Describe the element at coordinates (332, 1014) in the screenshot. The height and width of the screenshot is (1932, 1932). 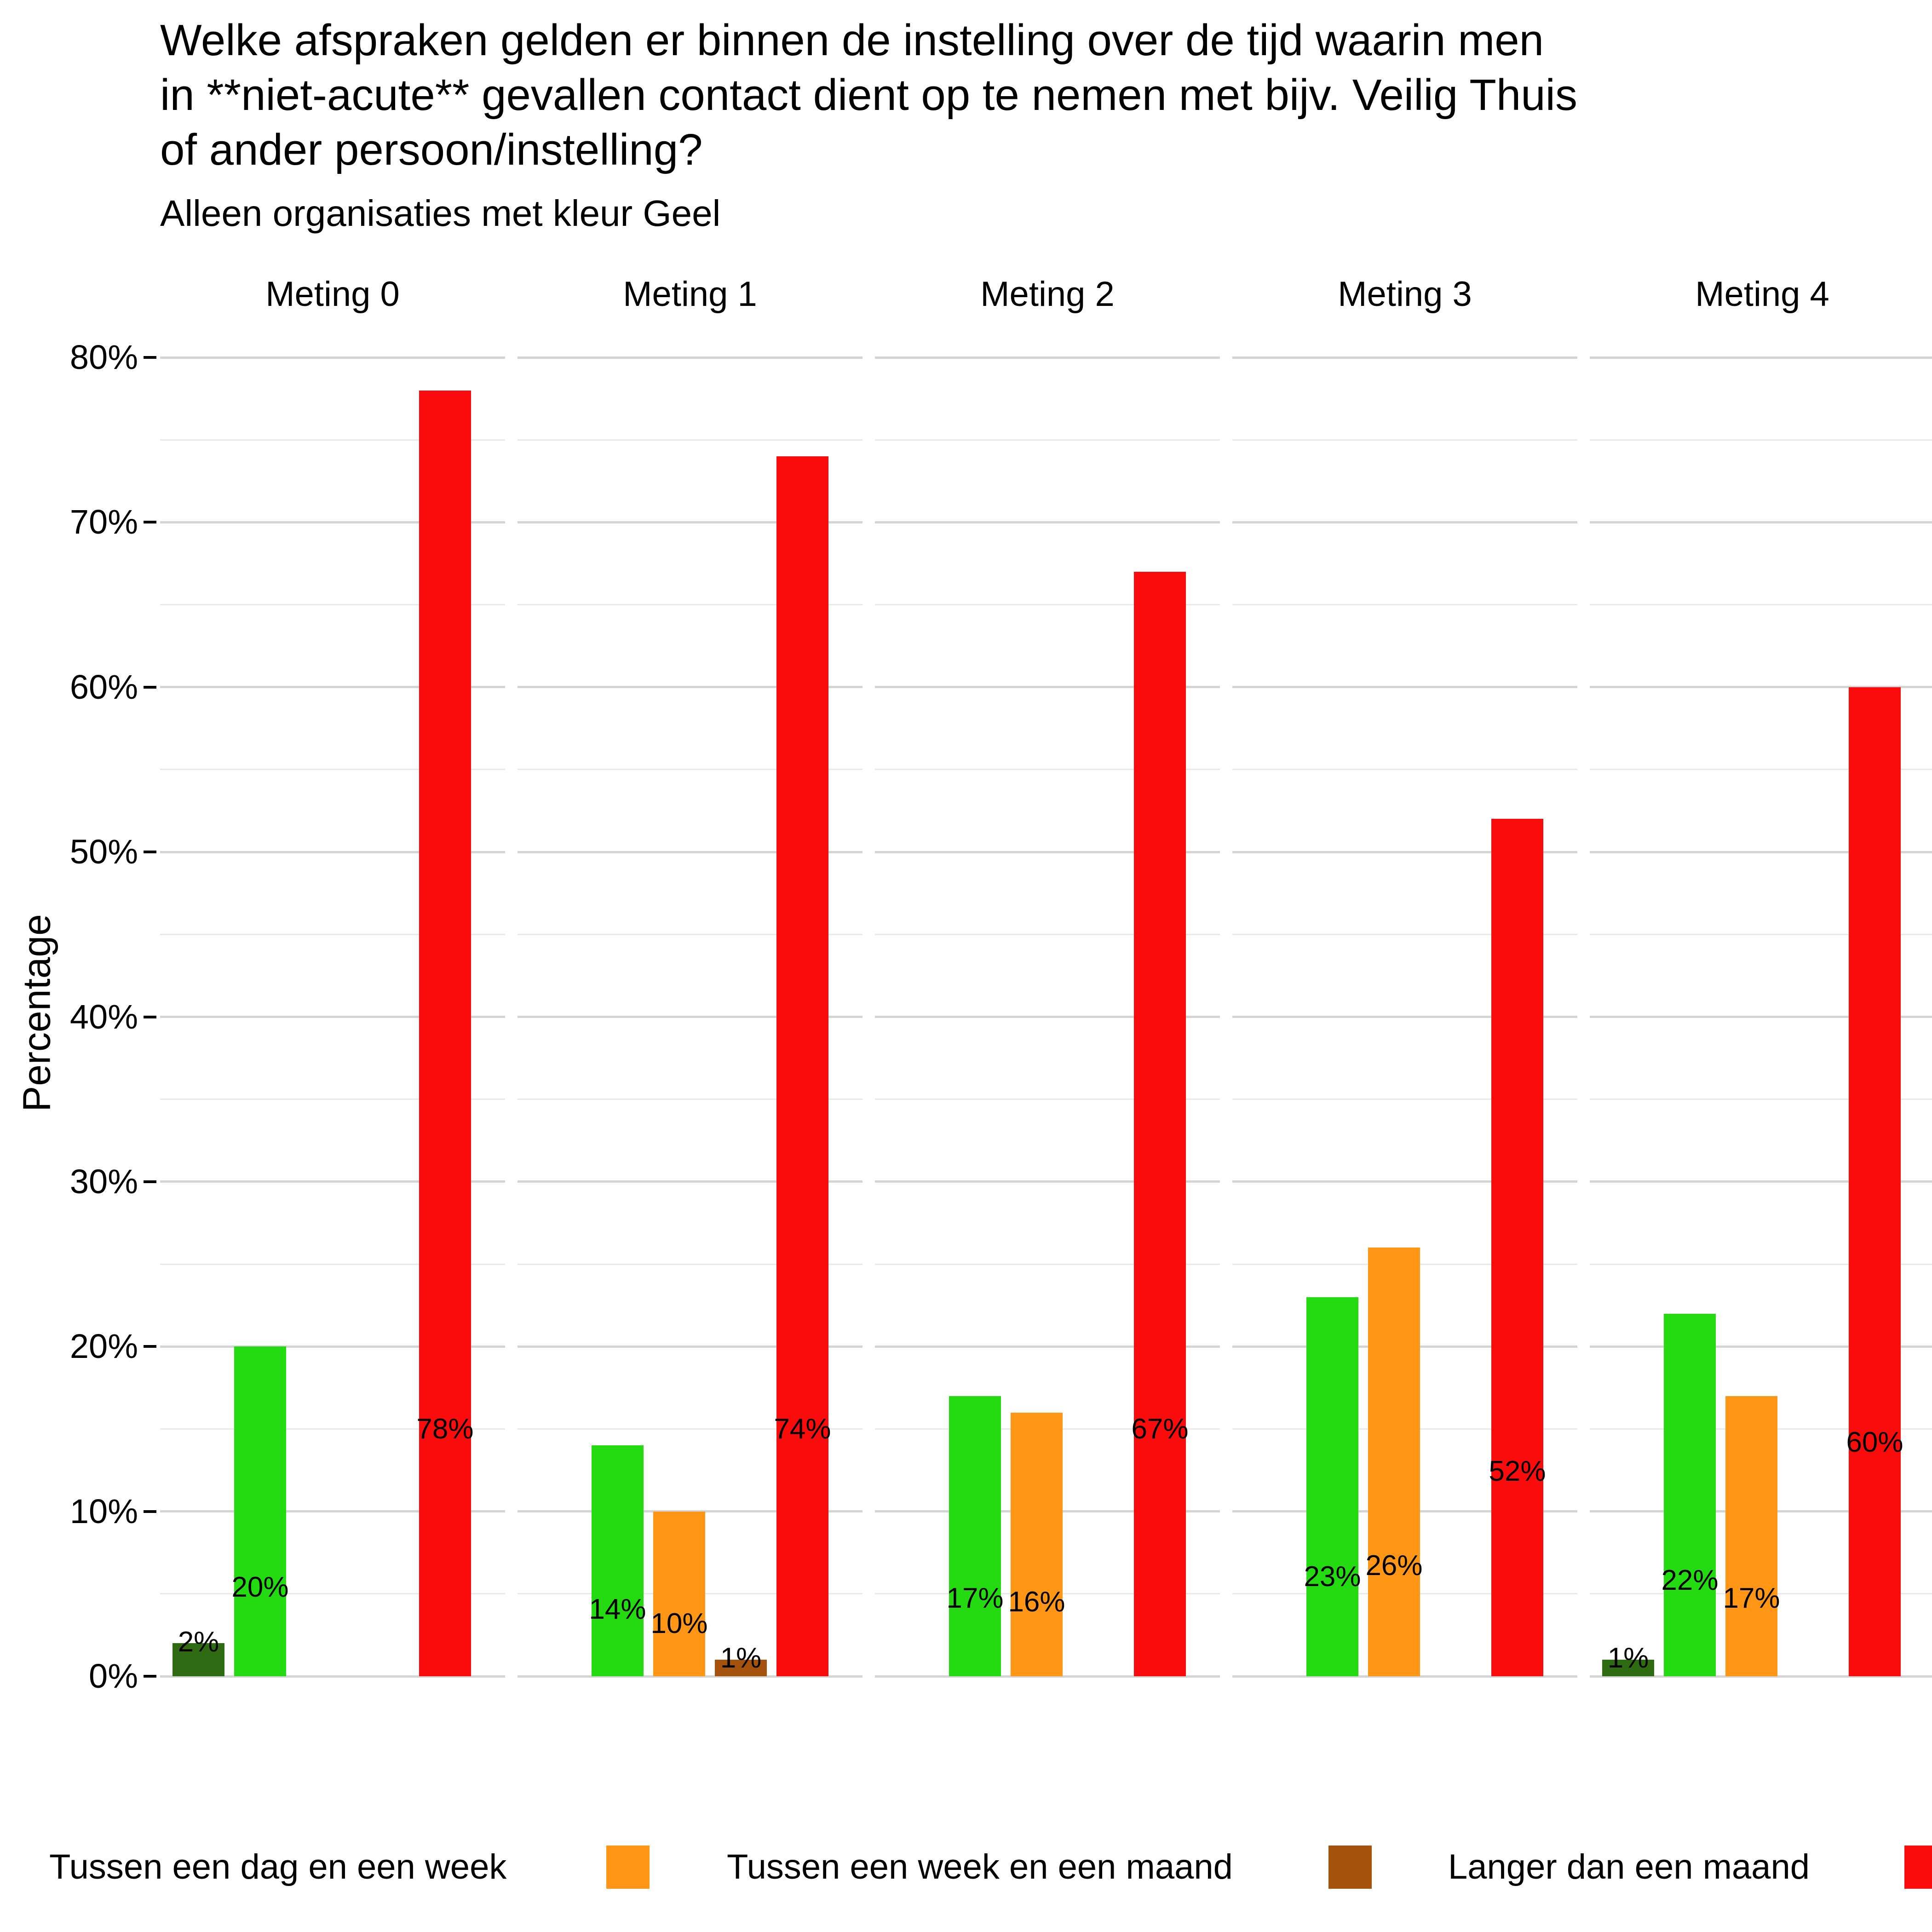
I see `facet-panel: 2% 20% 78%` at that location.